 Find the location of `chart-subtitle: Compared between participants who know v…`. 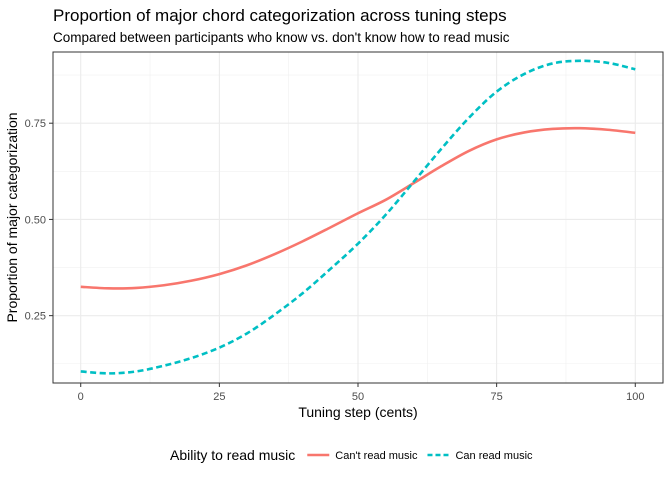

chart-subtitle: Compared between participants who know v… is located at coordinates (281, 37).